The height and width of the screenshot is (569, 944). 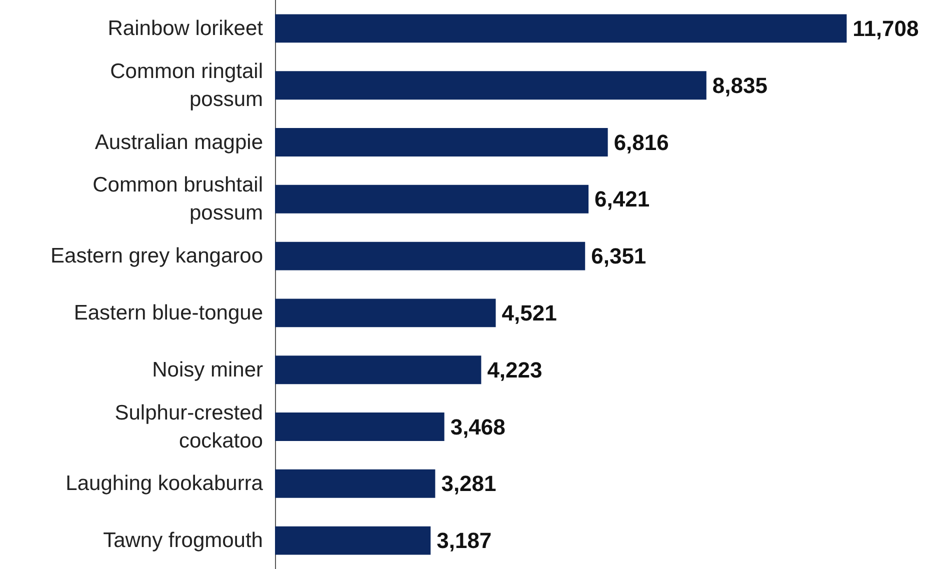 I want to click on y-tick-label: Noisy miner, so click(x=207, y=370).